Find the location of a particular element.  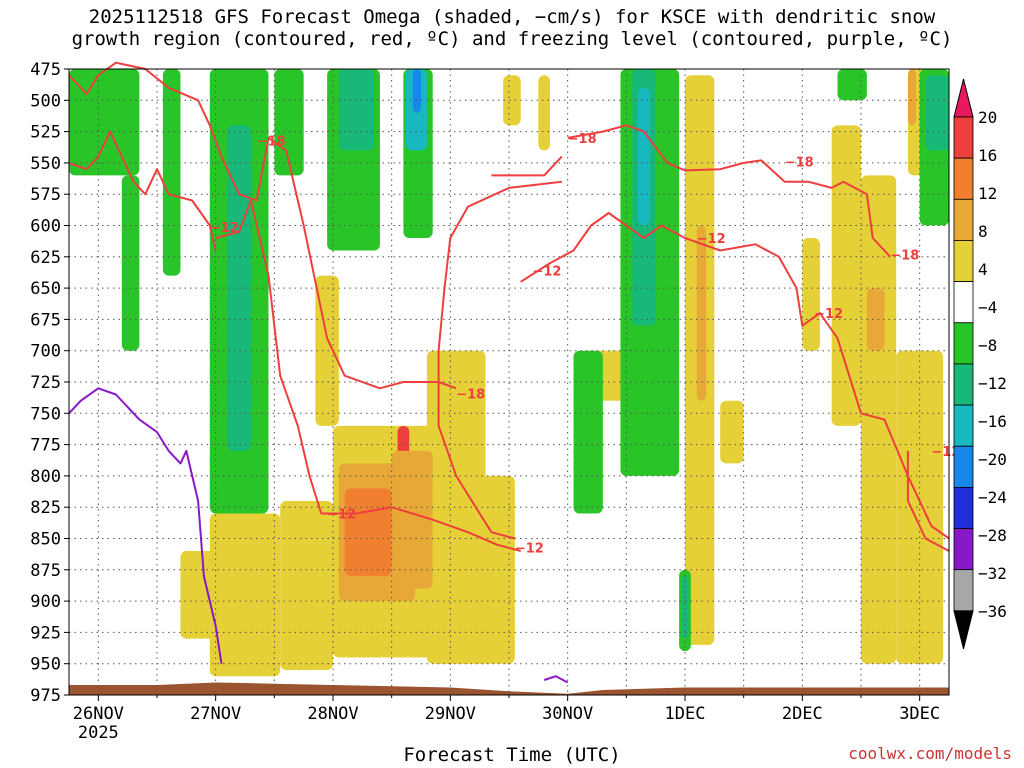

y-tick-label-850: 850 is located at coordinates (45, 540).